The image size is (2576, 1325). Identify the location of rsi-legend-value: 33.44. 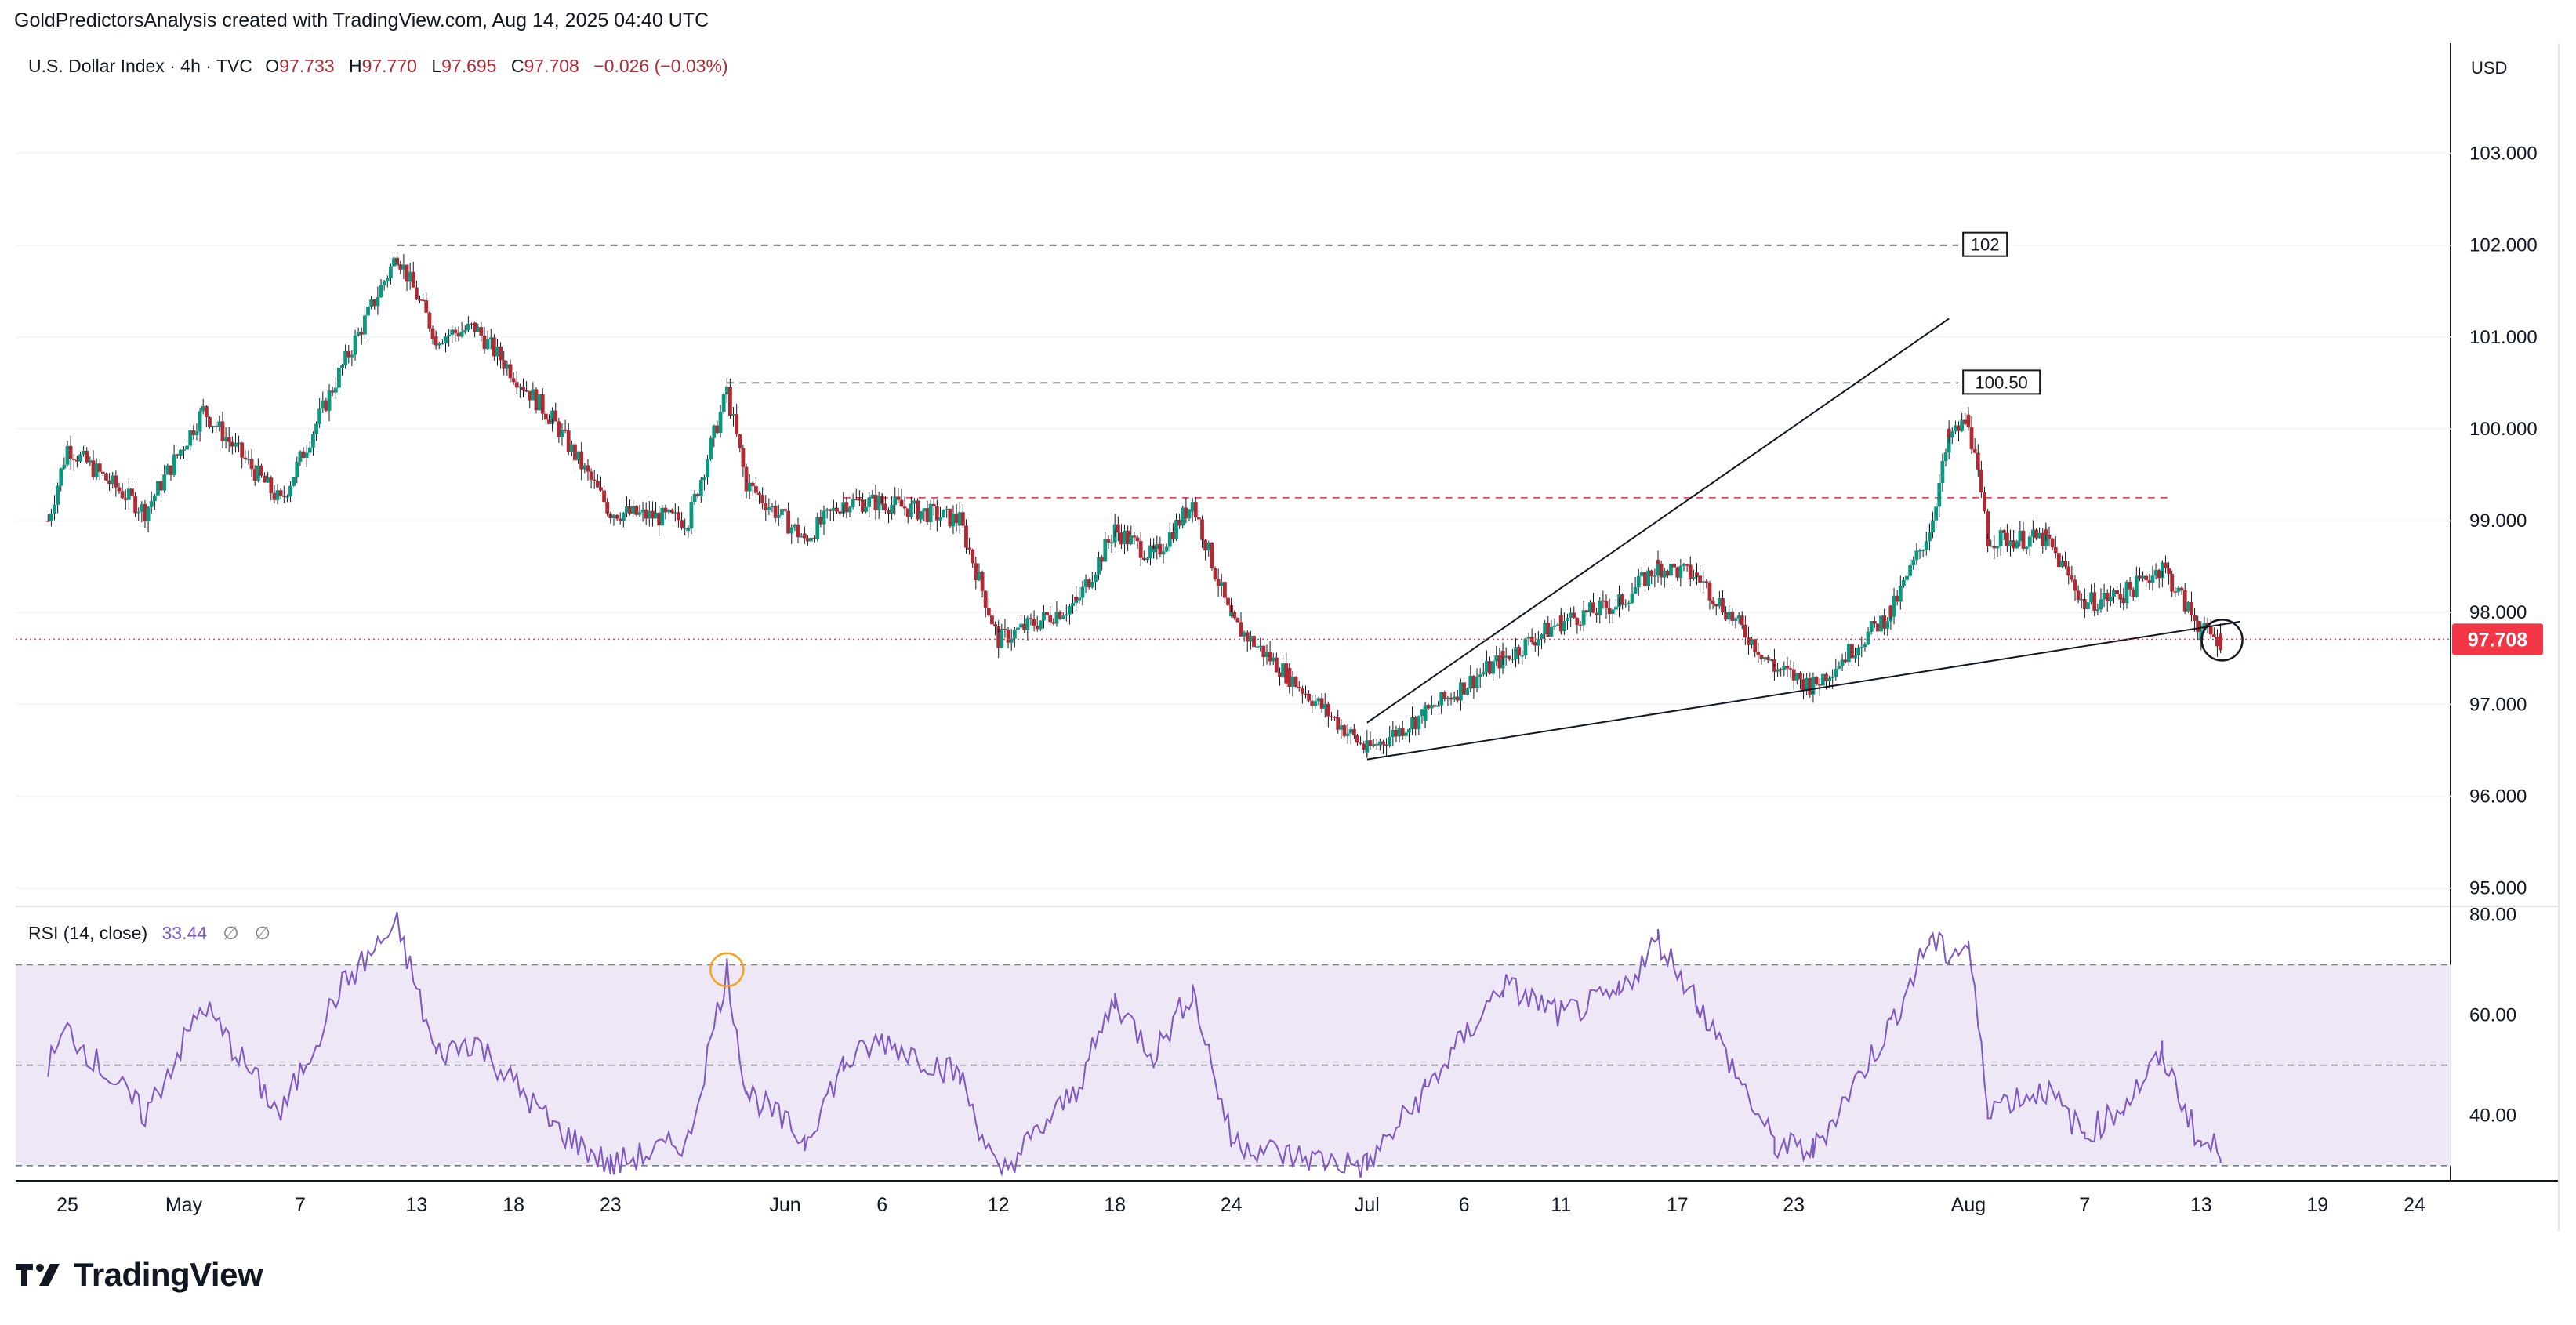
(185, 933).